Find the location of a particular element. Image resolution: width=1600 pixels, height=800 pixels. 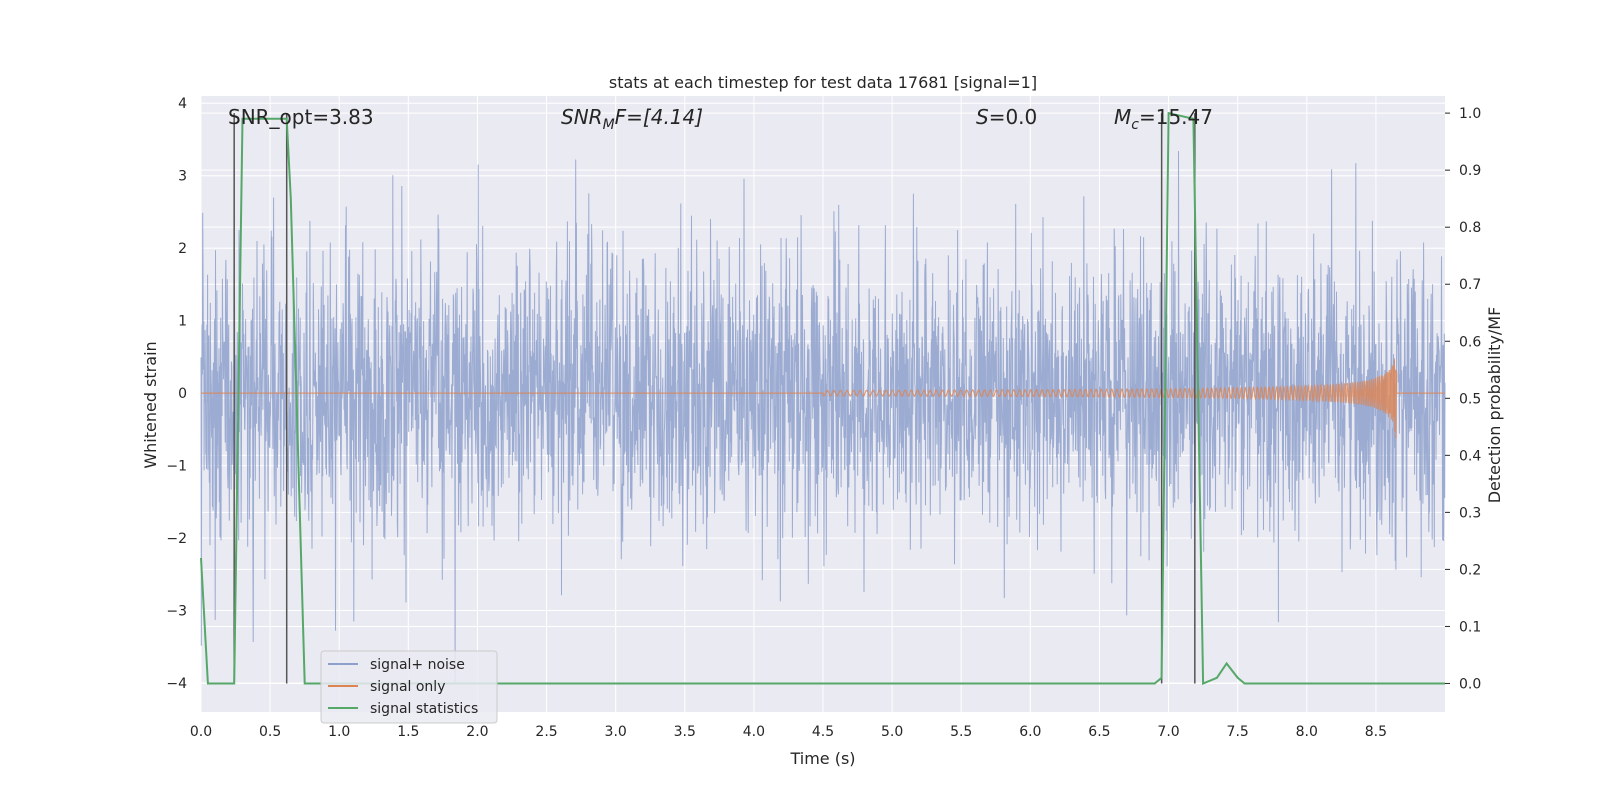

x-tick-label-16: 8.0 is located at coordinates (1307, 732).